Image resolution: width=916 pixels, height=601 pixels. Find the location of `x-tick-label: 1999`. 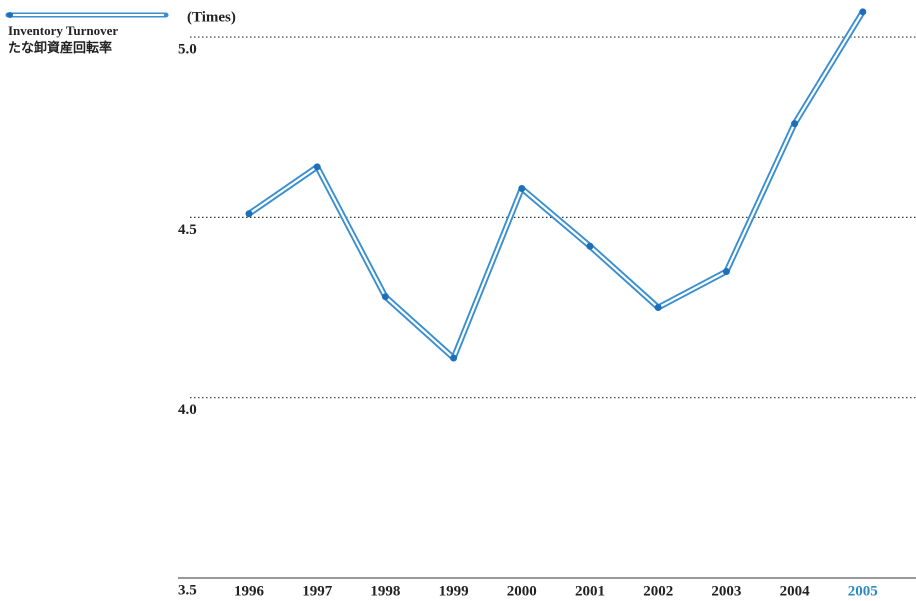

x-tick-label: 1999 is located at coordinates (454, 591).